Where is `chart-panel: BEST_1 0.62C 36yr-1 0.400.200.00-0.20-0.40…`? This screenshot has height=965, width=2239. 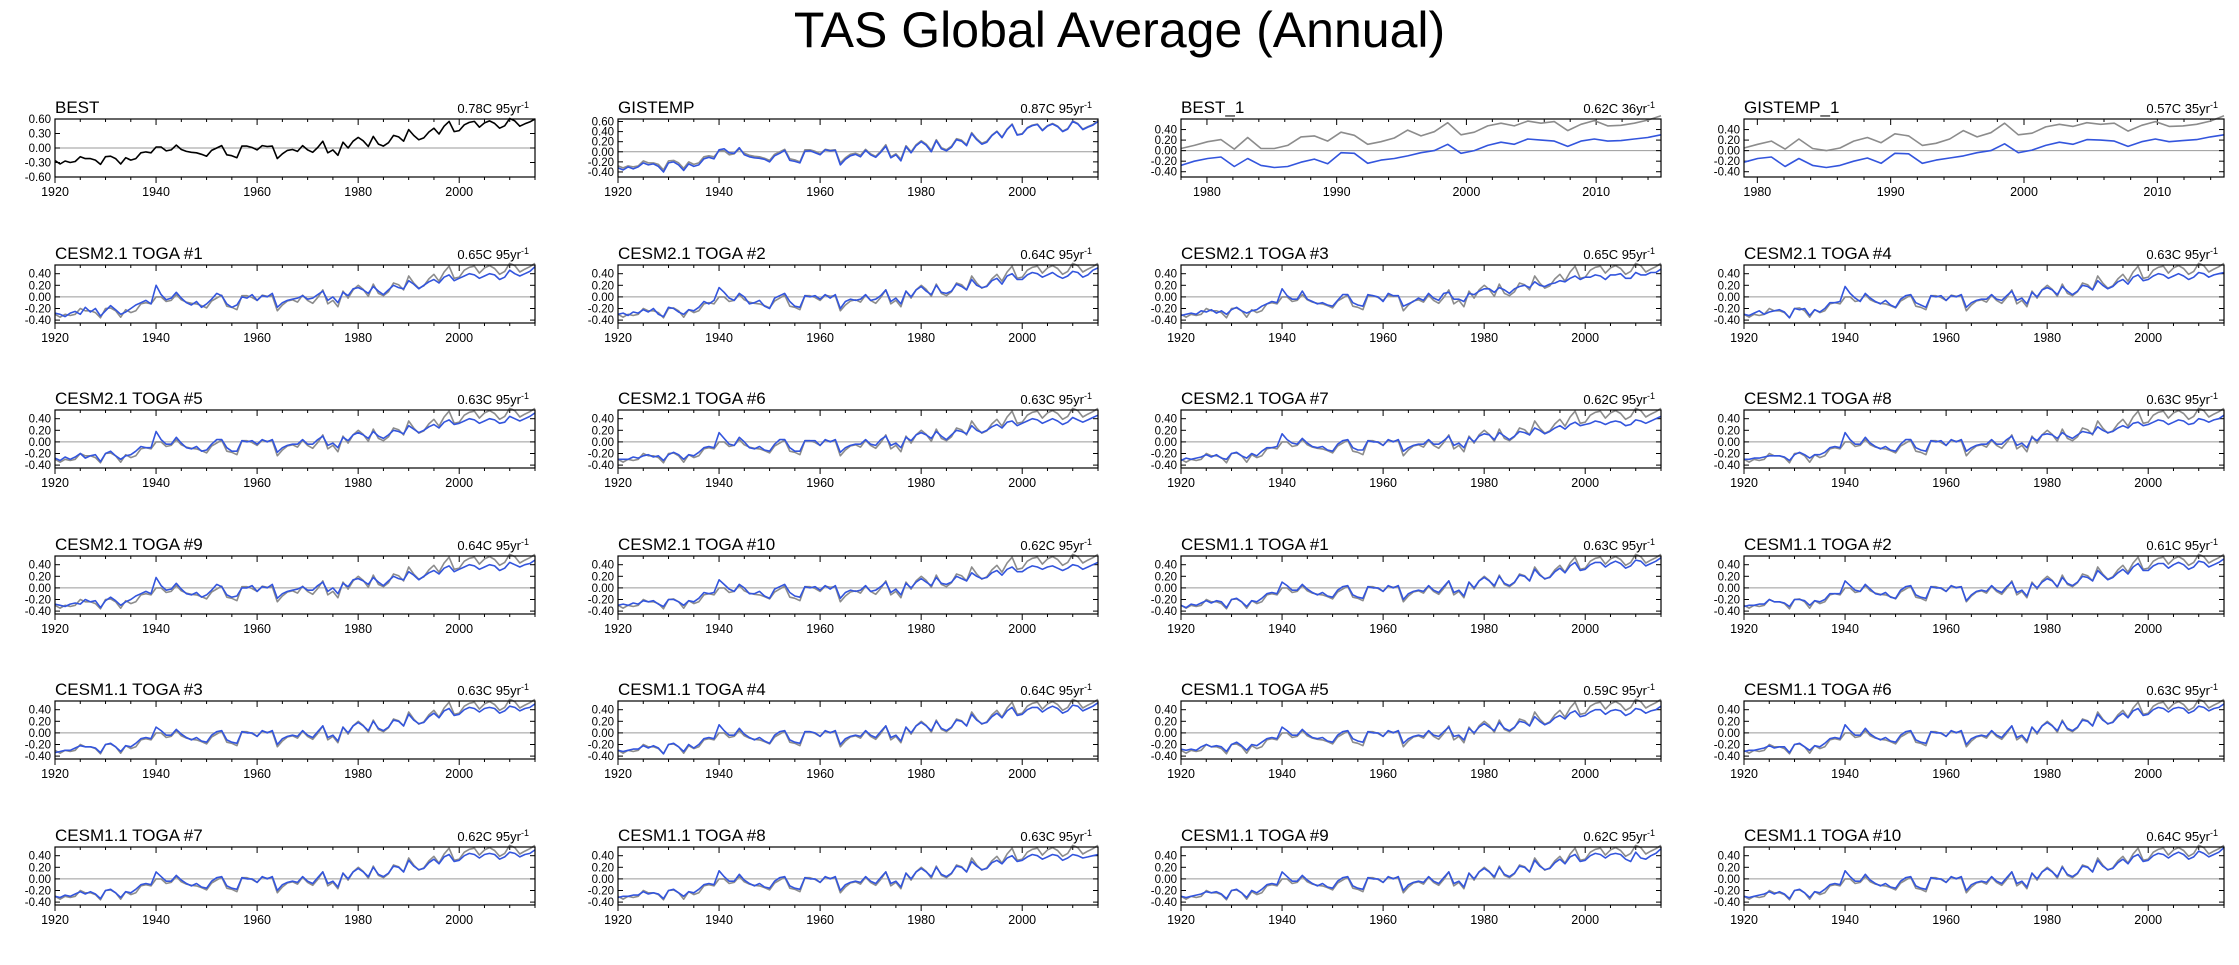 chart-panel: BEST_1 0.62C 36yr-1 0.400.200.00-0.20-0.40… is located at coordinates (1406, 148).